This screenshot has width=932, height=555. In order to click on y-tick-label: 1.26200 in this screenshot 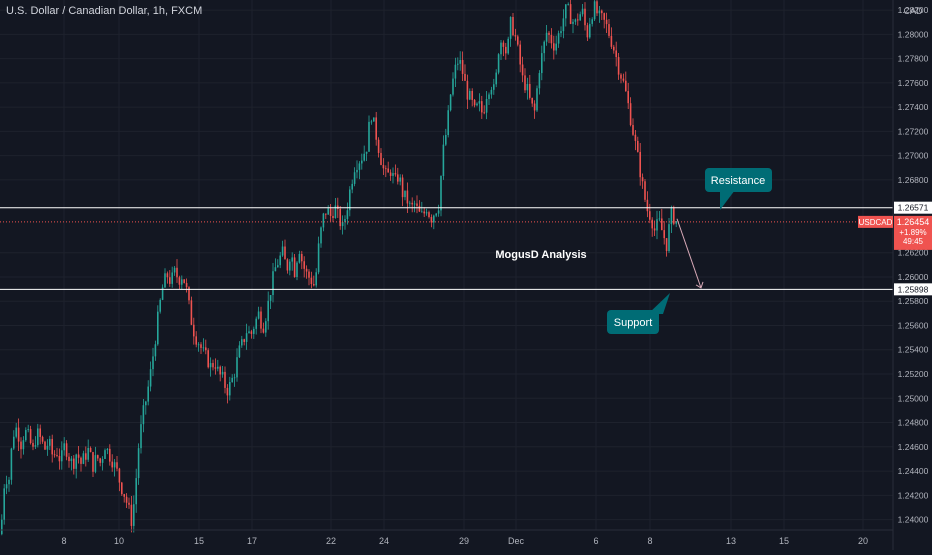, I will do `click(913, 253)`.